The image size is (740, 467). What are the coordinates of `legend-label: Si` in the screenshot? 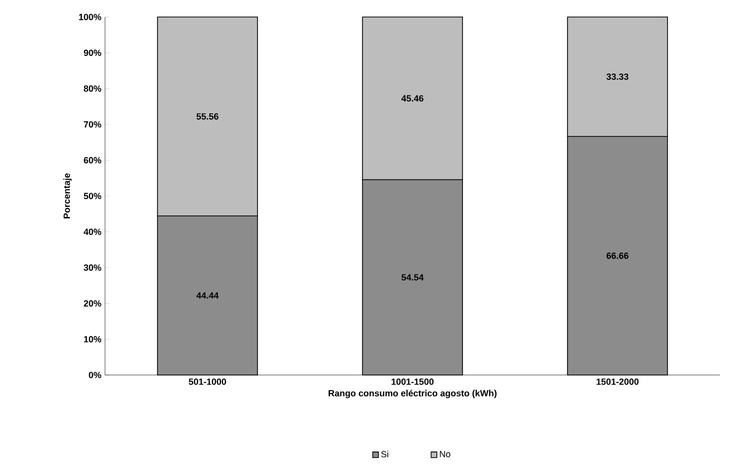 It's located at (384, 454).